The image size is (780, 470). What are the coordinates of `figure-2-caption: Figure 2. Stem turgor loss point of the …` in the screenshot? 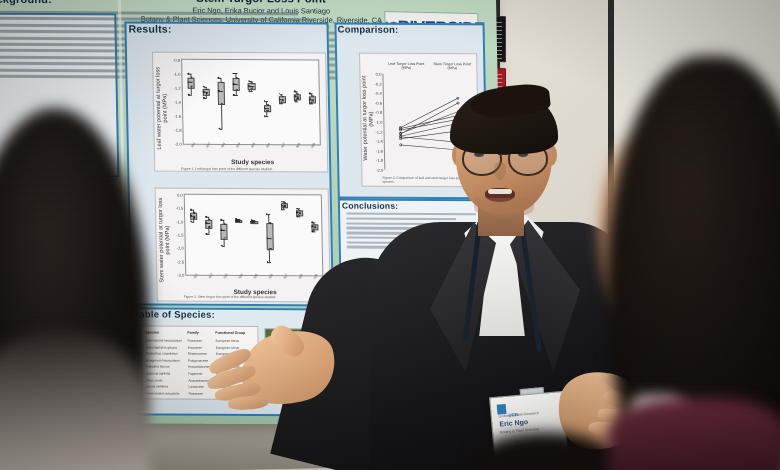 It's located at (230, 297).